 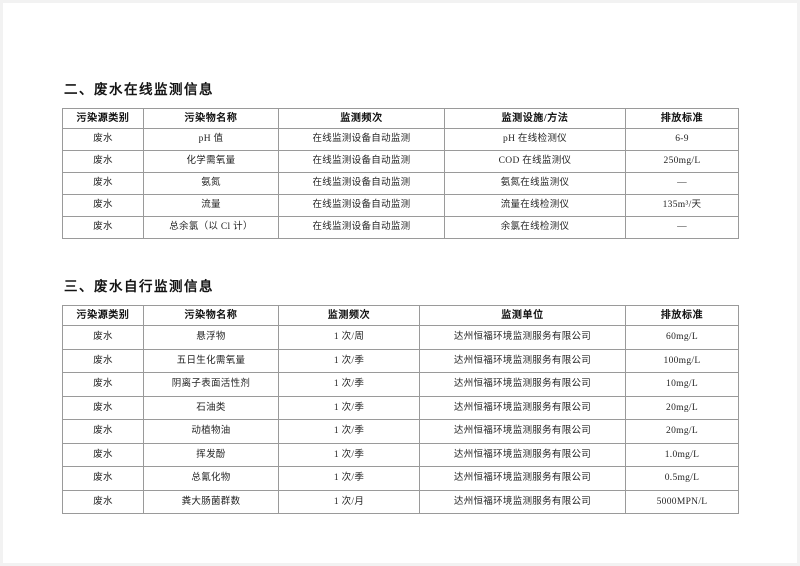 What do you see at coordinates (211, 161) in the screenshot?
I see `cell-pollutant-name: 化学需氧量` at bounding box center [211, 161].